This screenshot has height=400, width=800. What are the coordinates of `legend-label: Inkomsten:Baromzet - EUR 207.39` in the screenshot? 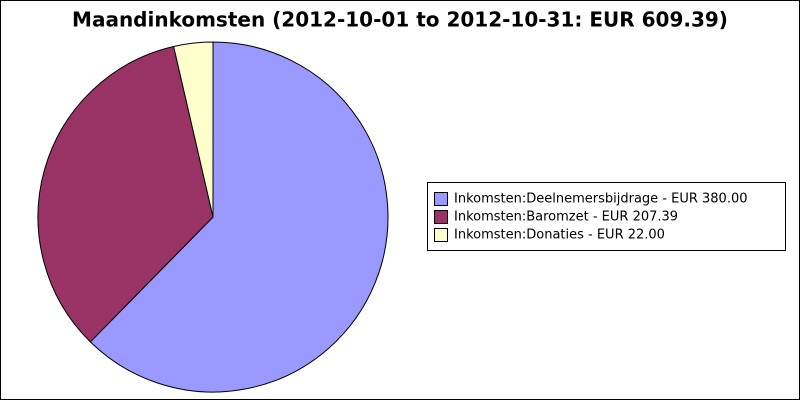 It's located at (566, 217).